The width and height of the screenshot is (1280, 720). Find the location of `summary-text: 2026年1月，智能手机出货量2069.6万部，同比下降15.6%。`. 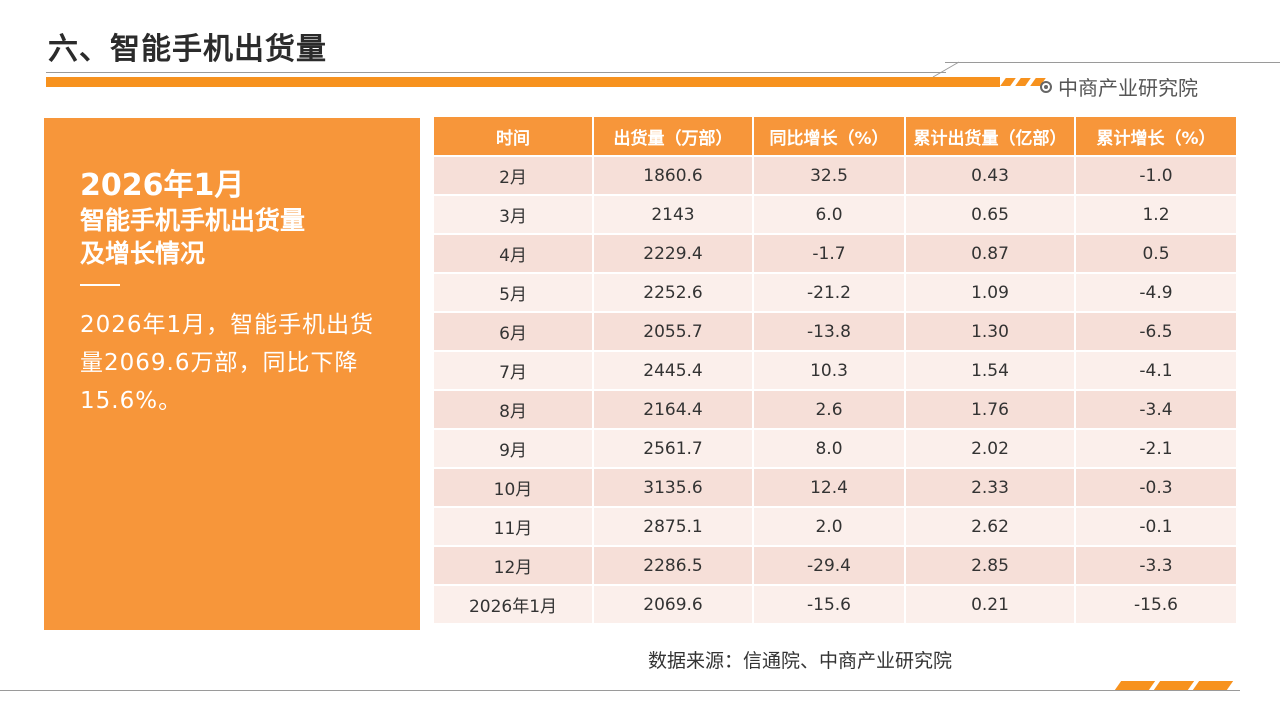

summary-text: 2026年1月，智能手机出货量2069.6万部，同比下降15.6%。 is located at coordinates (227, 363).